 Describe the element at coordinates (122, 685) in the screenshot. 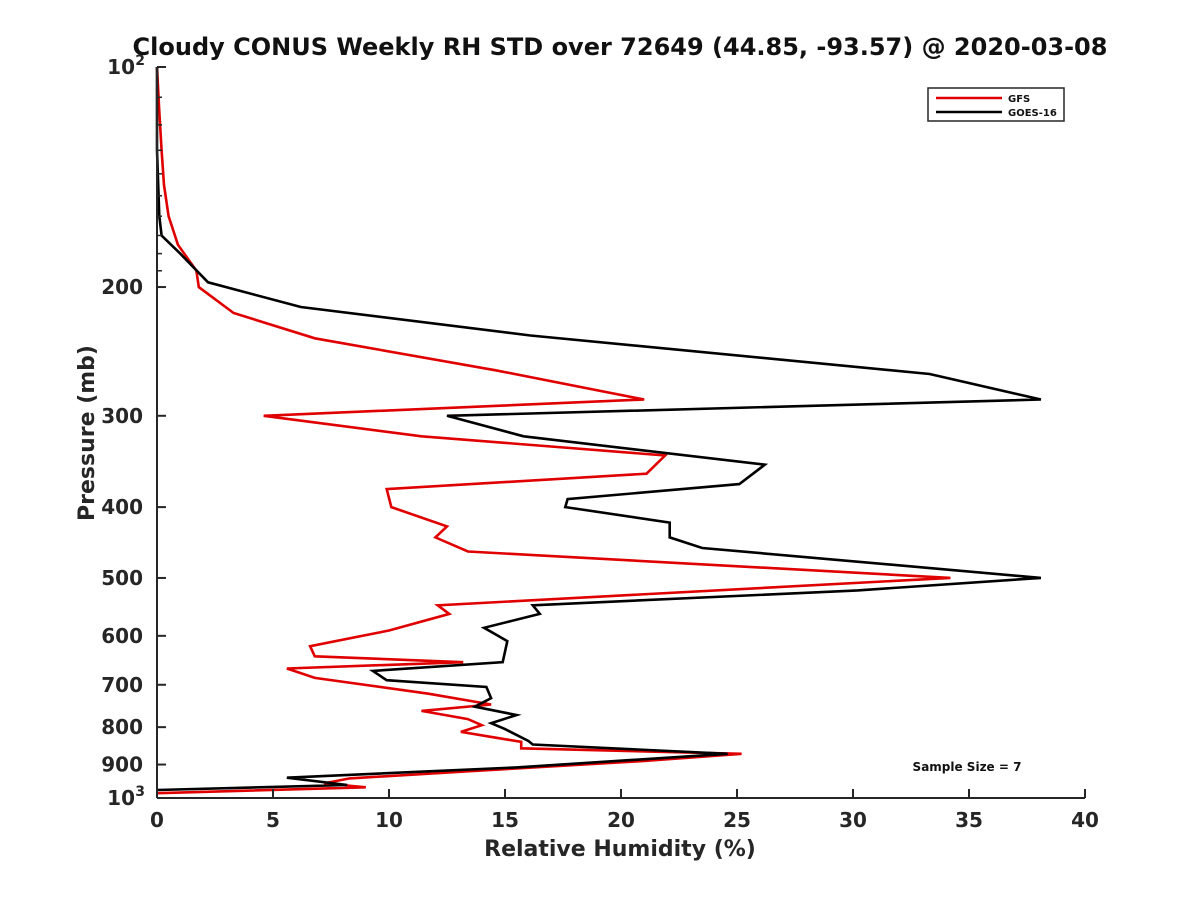

I see `y-tick-label: 700` at that location.